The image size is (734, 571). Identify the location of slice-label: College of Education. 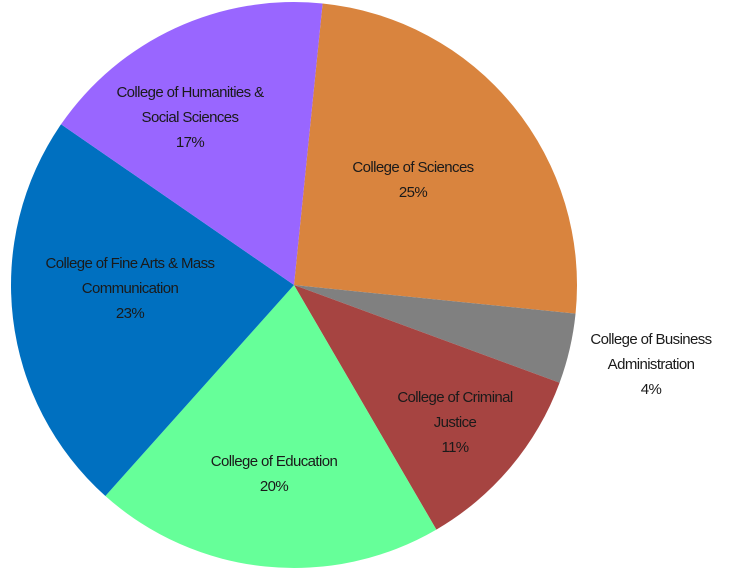
(274, 461).